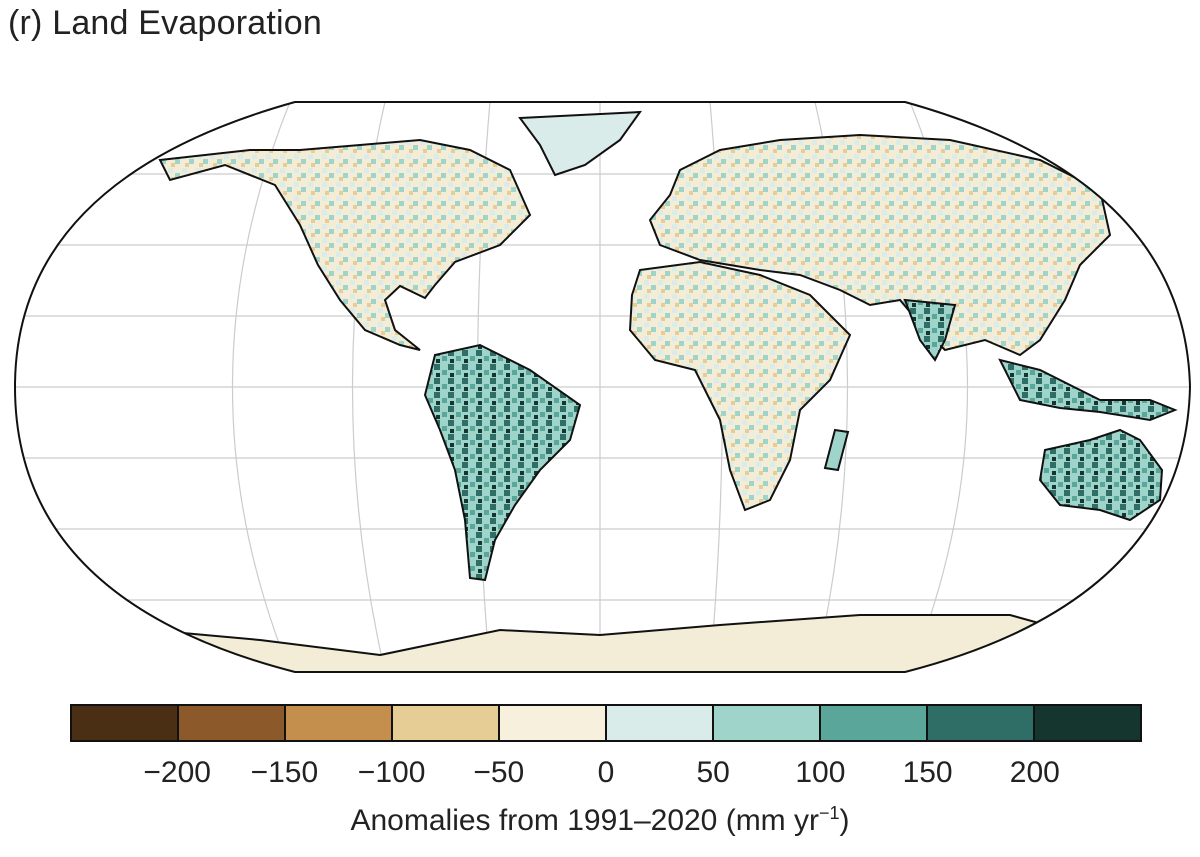 The height and width of the screenshot is (857, 1200). I want to click on africa, so click(740, 386).